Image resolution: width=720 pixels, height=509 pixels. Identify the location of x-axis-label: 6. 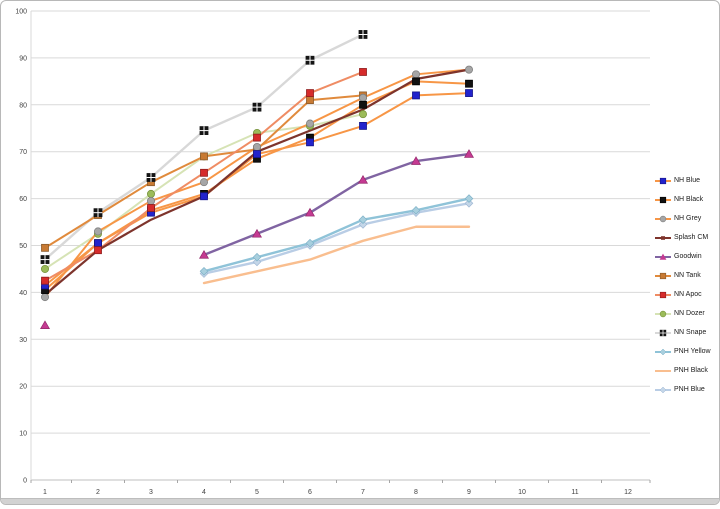
(310, 492).